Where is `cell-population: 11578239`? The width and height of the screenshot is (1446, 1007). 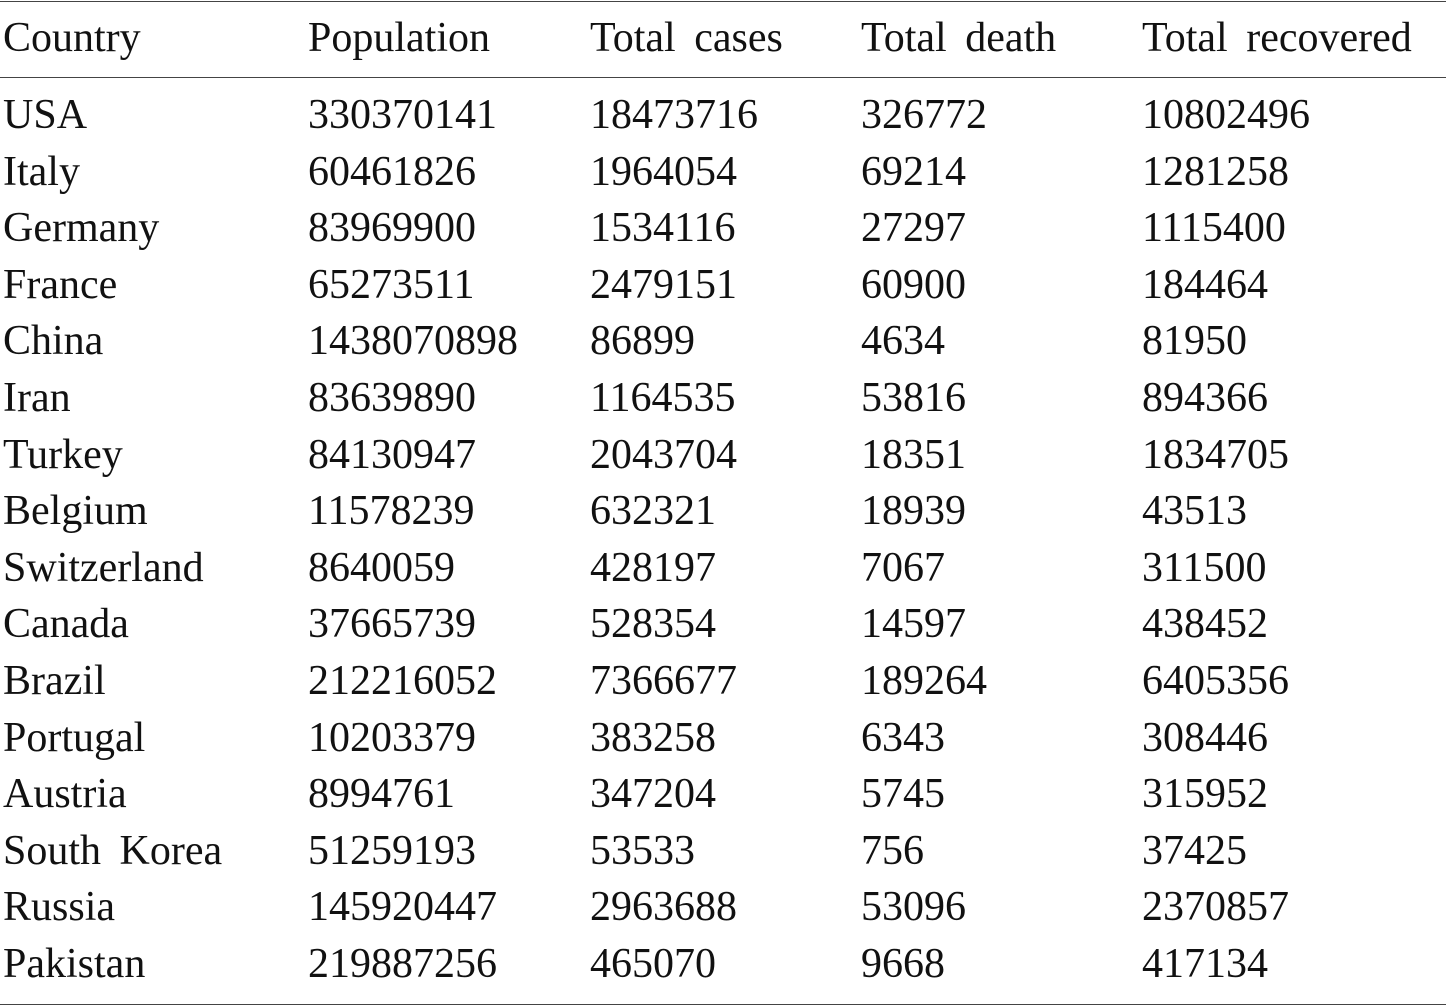 cell-population: 11578239 is located at coordinates (391, 511).